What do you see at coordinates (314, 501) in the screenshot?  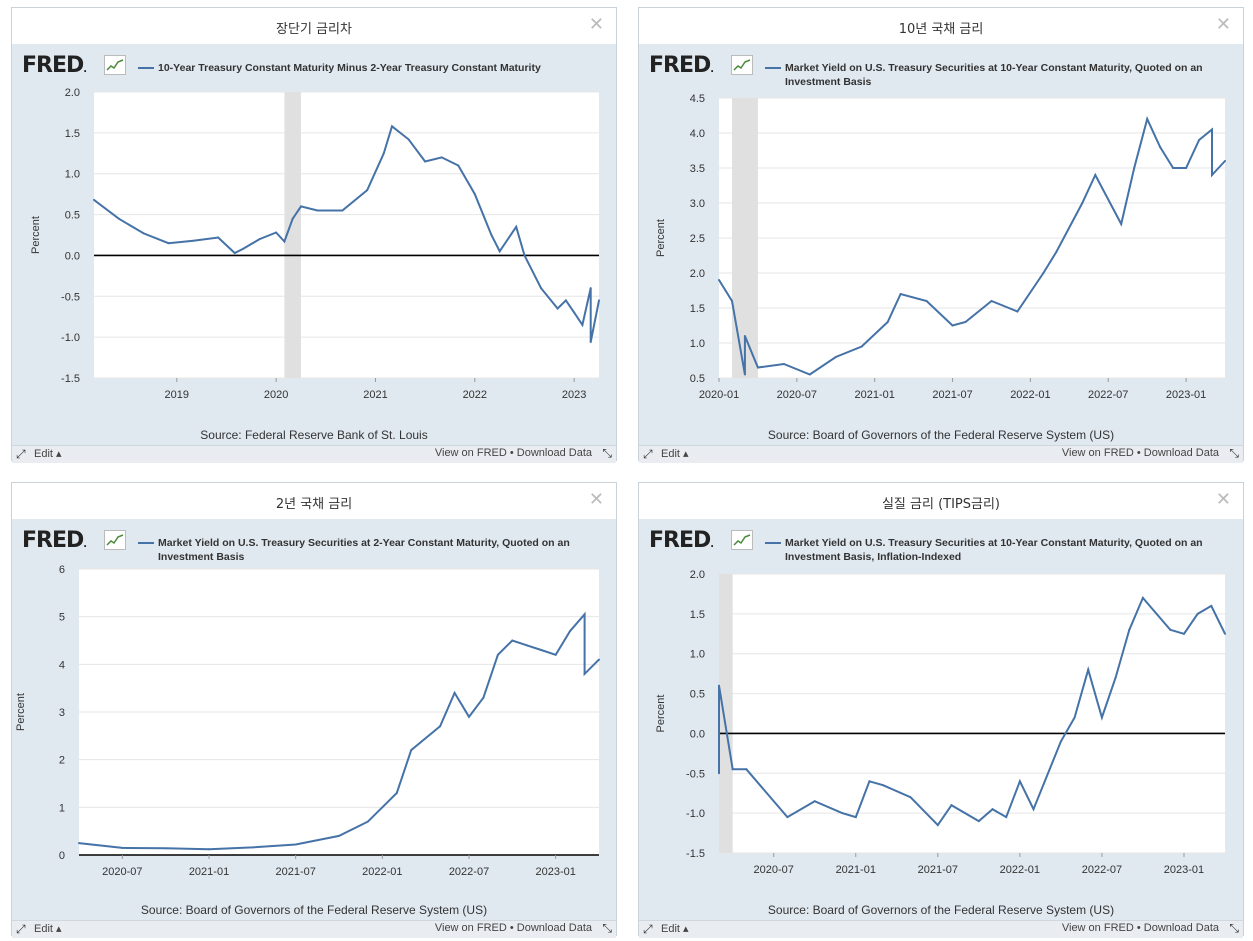 I see `panel-titlebar: 2년 국채 금리 ✕` at bounding box center [314, 501].